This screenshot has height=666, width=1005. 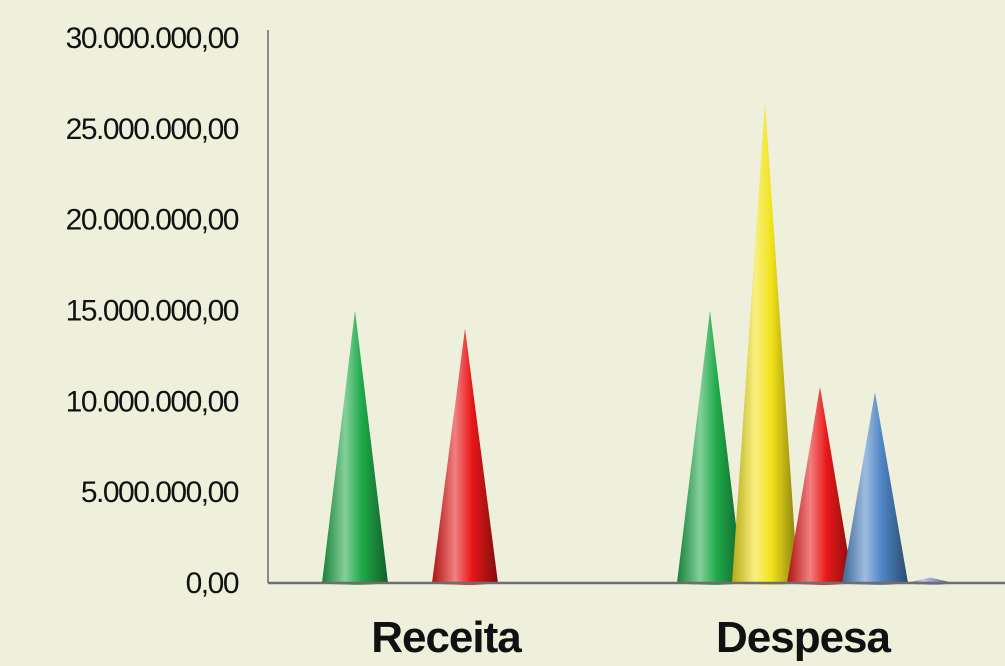 I want to click on y-tick-label: 30.000.000,00, so click(x=152, y=38).